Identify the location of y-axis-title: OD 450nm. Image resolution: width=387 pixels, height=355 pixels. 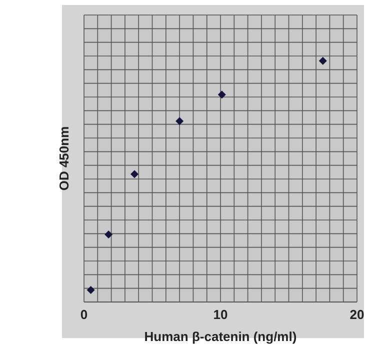
(64, 158).